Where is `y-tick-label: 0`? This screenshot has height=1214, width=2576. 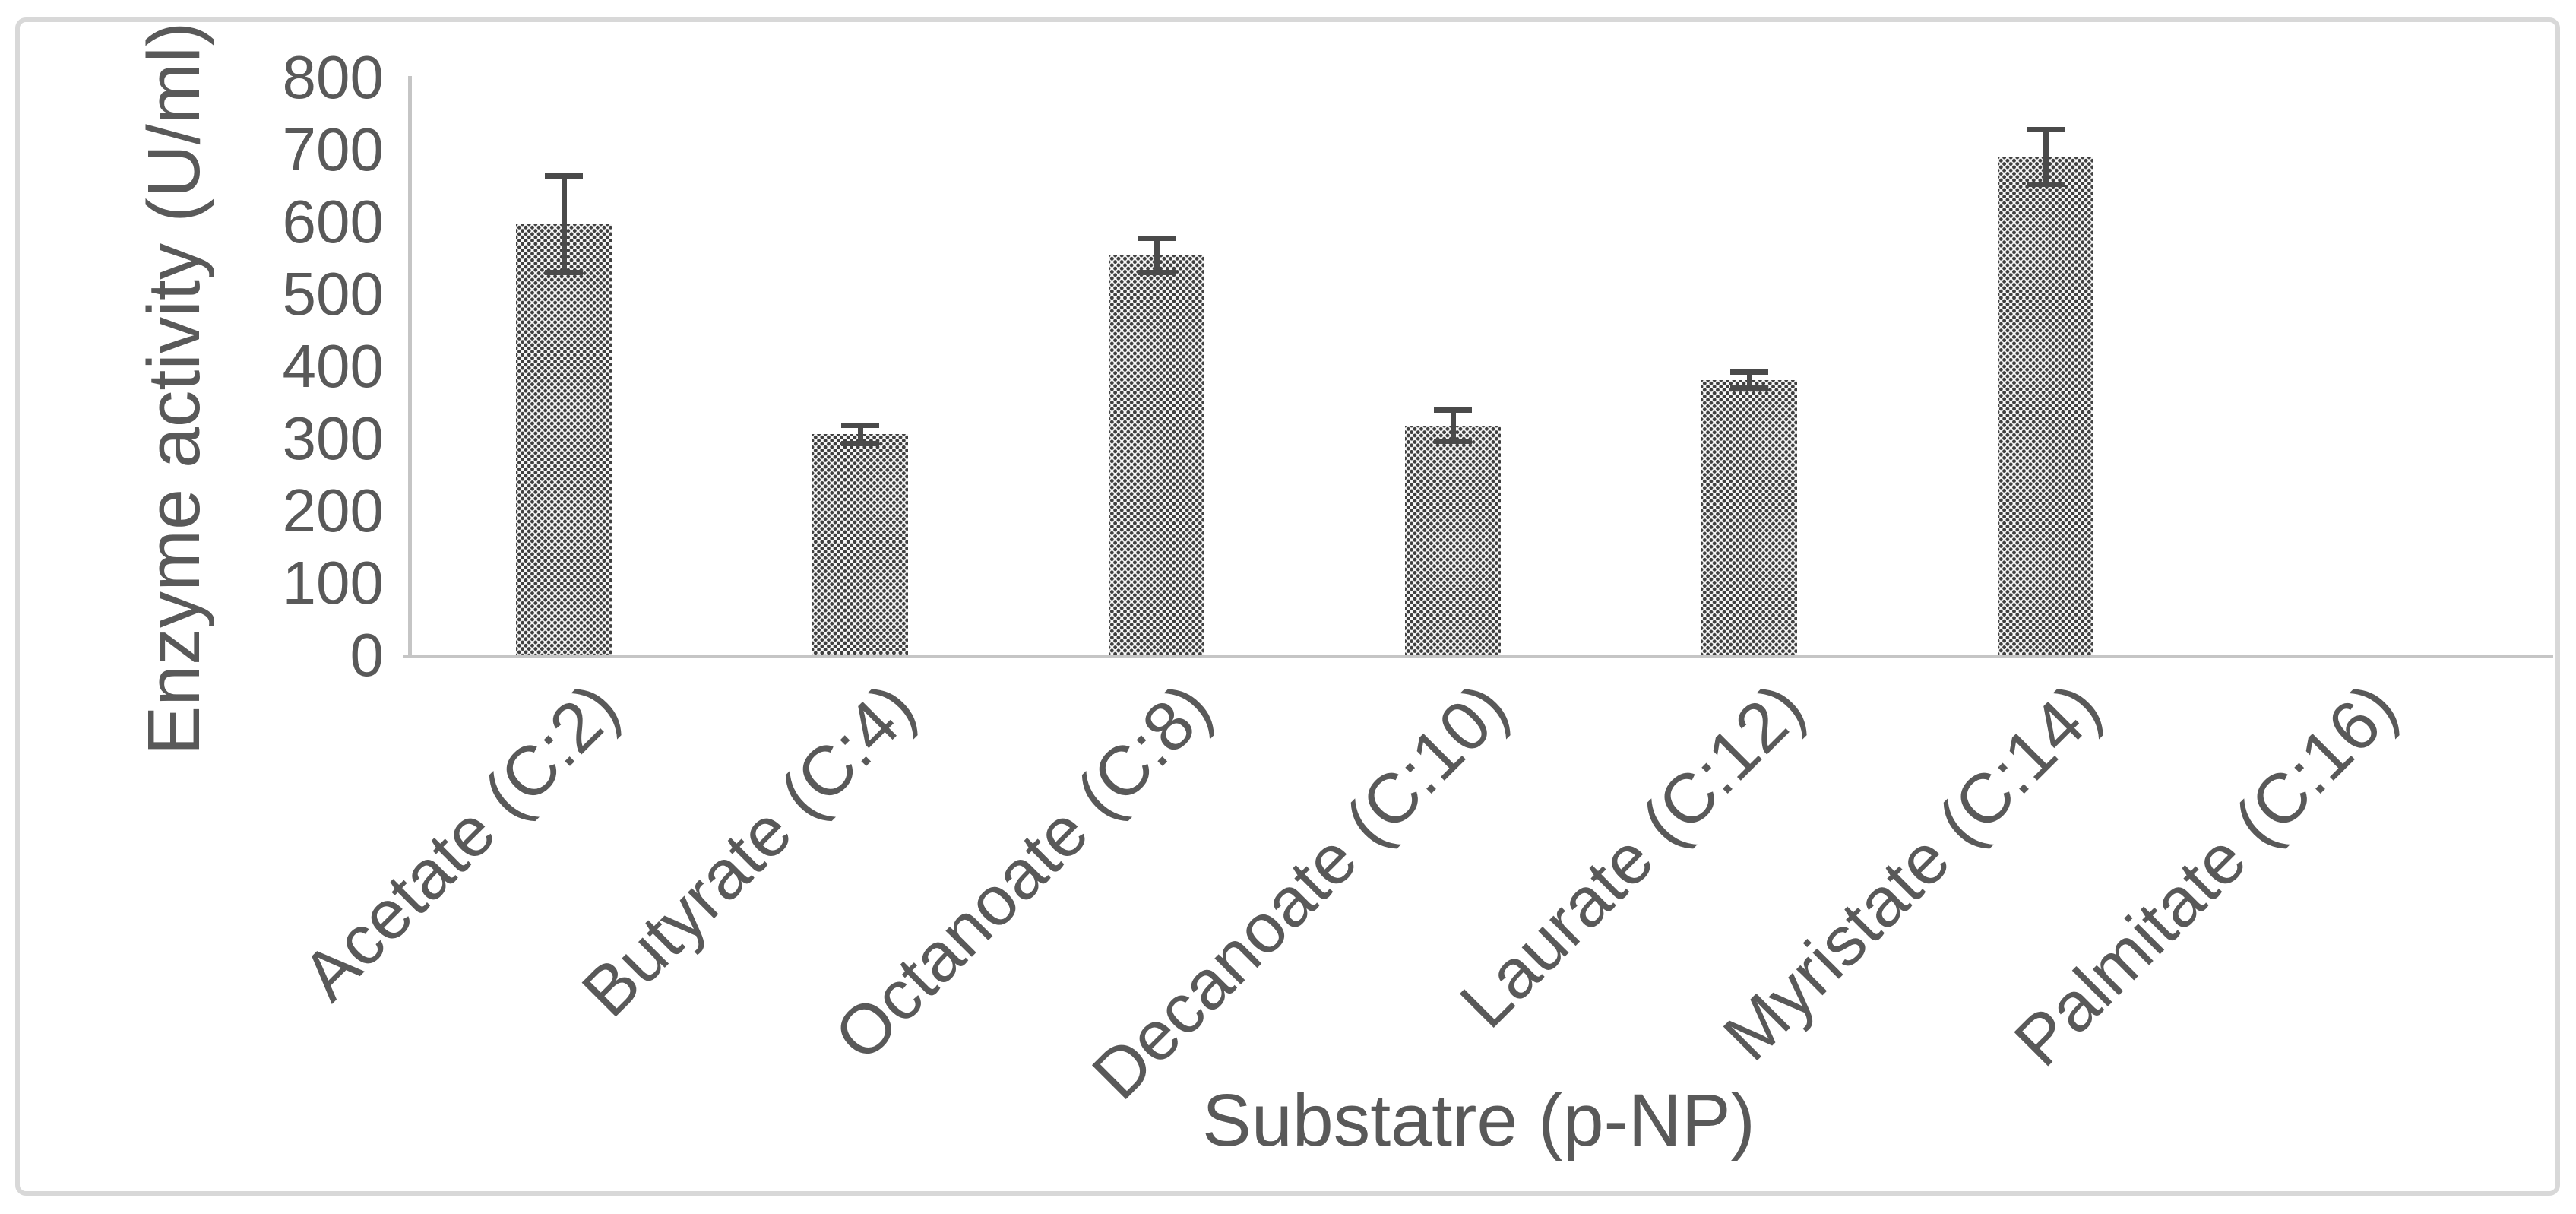 y-tick-label: 0 is located at coordinates (367, 655).